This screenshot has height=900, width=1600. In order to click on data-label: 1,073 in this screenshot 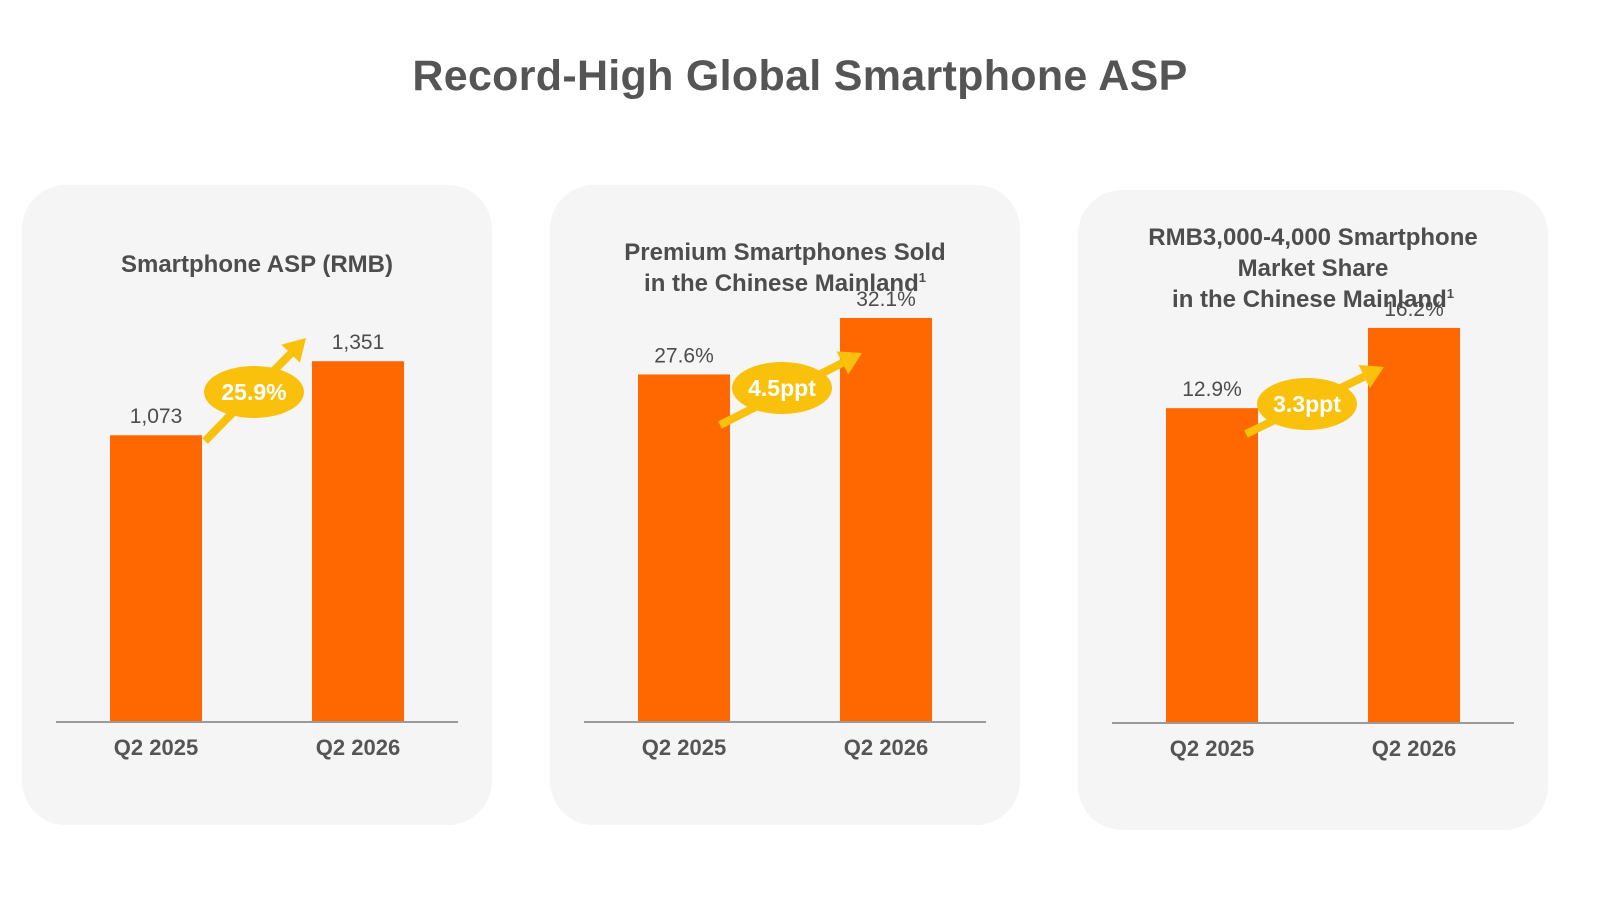, I will do `click(156, 416)`.